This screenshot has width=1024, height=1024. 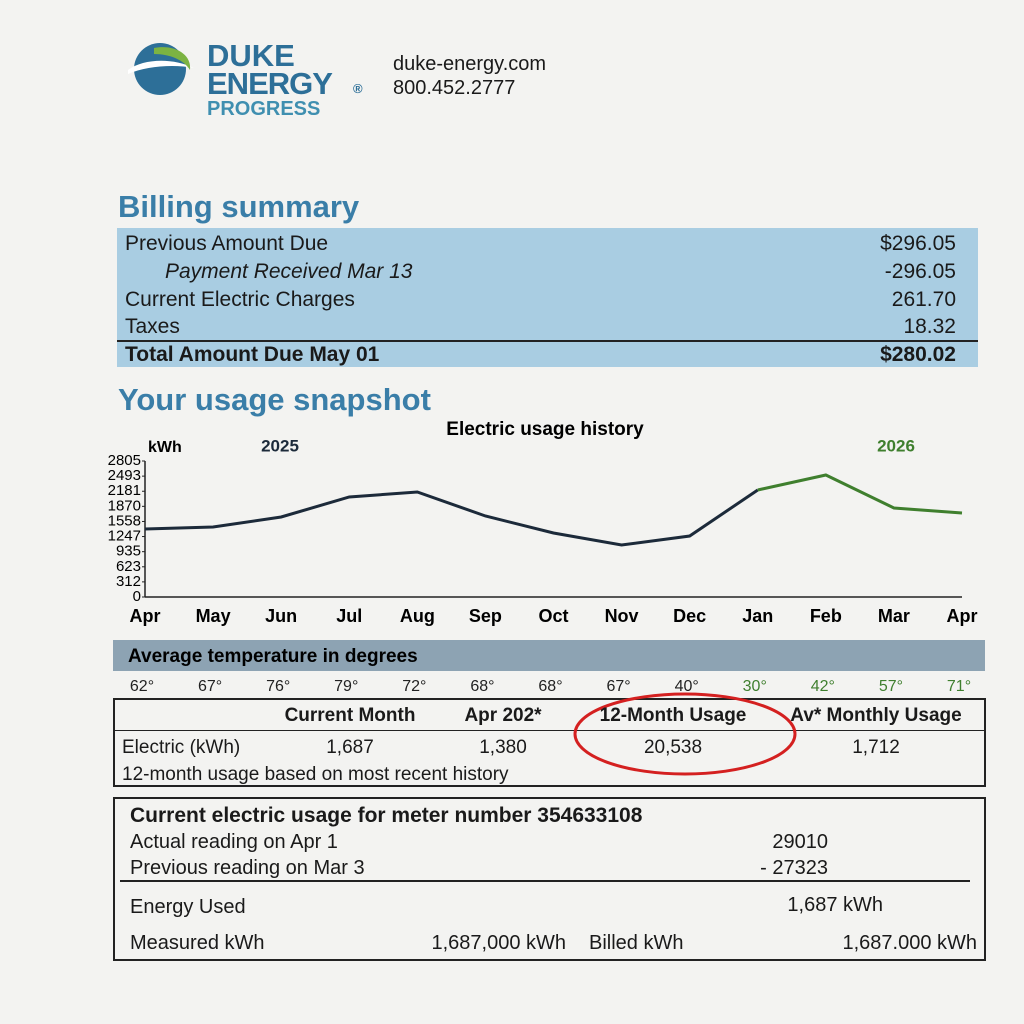 What do you see at coordinates (349, 616) in the screenshot?
I see `x-tick-label: Jul` at bounding box center [349, 616].